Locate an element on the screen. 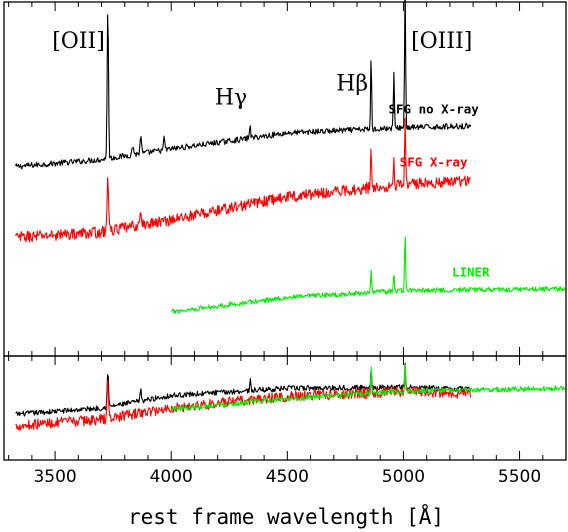 This screenshot has height=532, width=568. series-label-liner: LINER is located at coordinates (471, 271).